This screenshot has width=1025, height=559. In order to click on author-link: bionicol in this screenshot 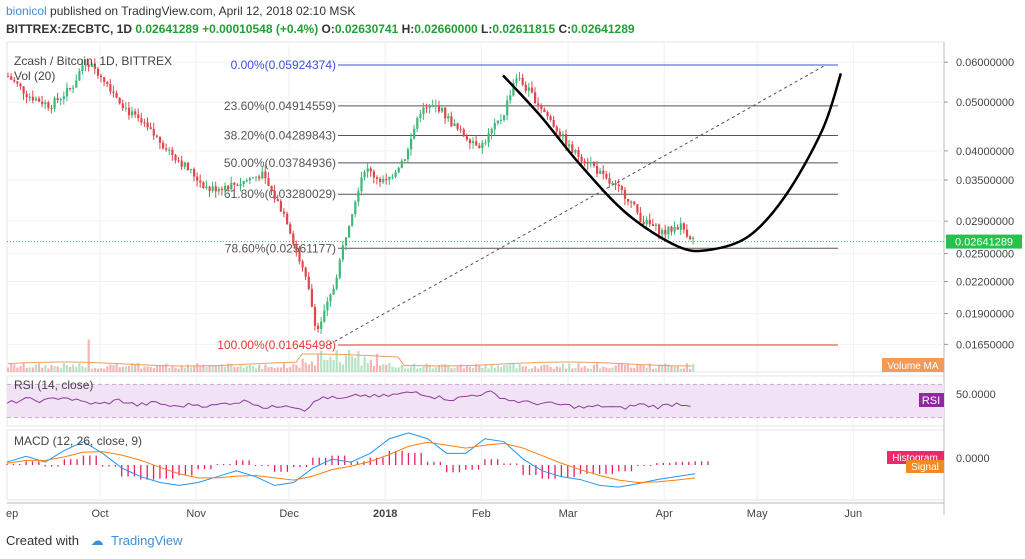, I will do `click(26, 11)`.